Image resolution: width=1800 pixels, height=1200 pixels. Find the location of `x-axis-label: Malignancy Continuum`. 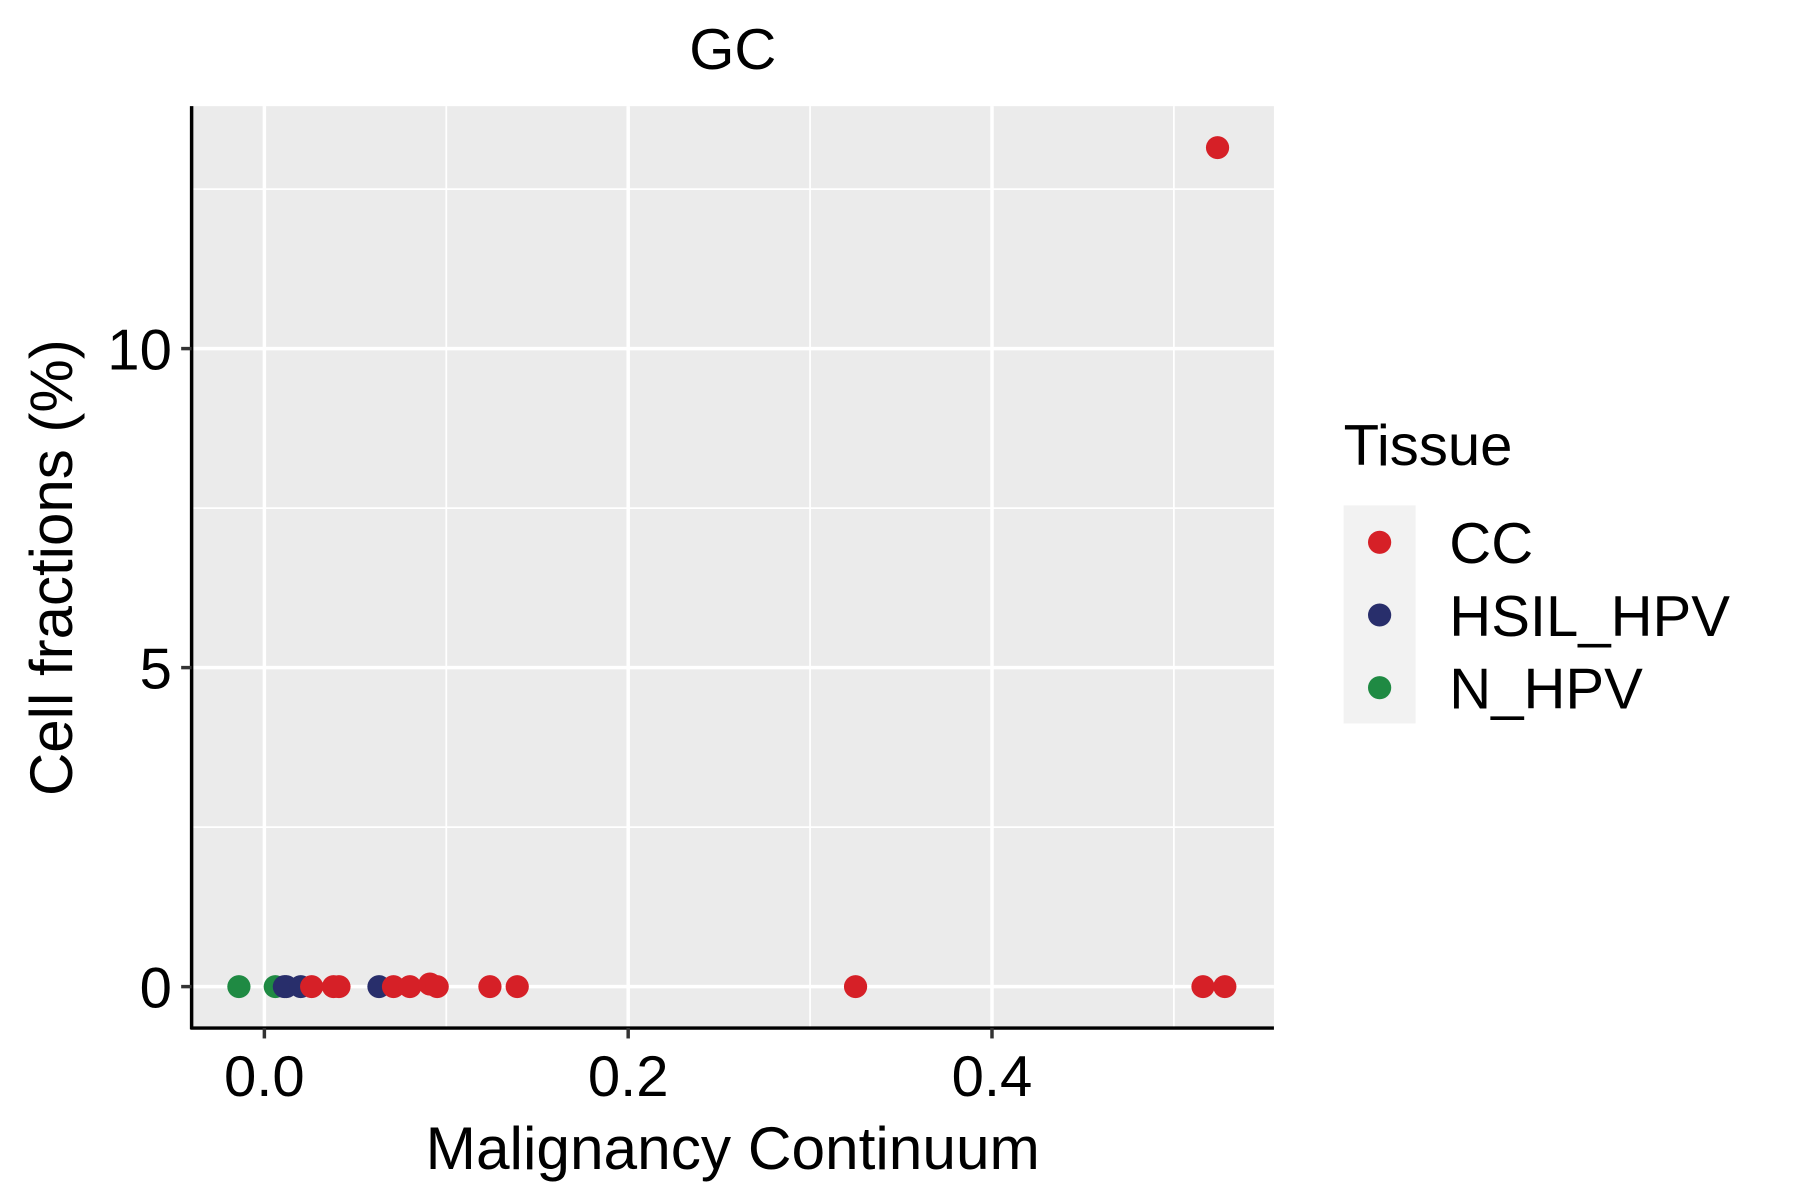

x-axis-label: Malignancy Continuum is located at coordinates (733, 1148).